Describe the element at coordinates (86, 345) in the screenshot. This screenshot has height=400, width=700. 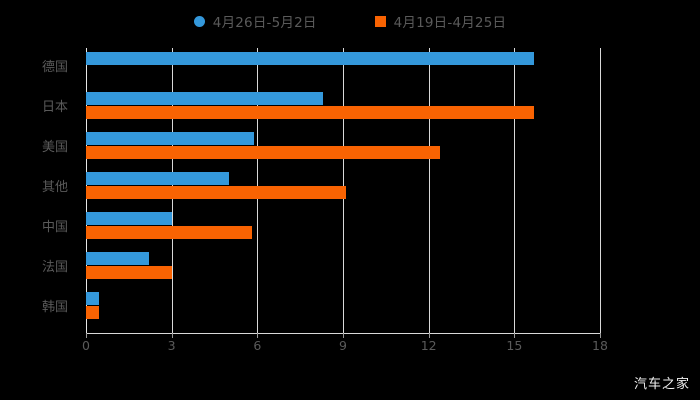
I see `x-axis-tick-label-0: 0` at that location.